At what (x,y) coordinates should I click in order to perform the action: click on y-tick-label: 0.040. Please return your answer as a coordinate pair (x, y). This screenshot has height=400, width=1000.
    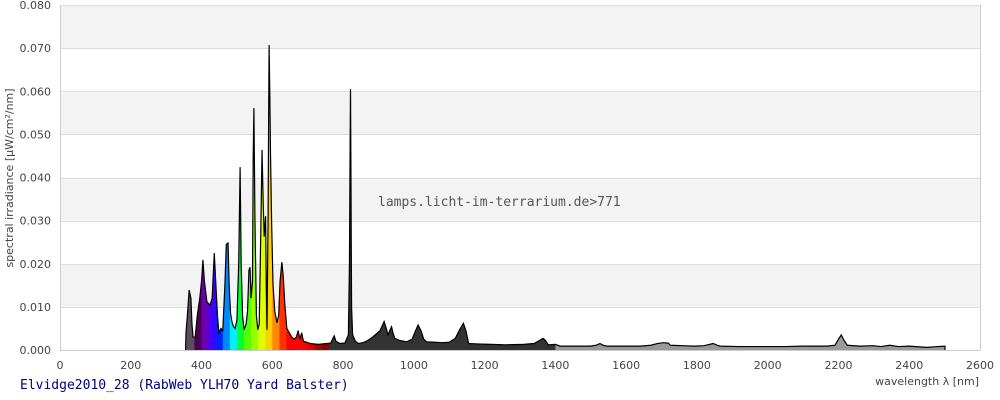
    Looking at the image, I should click on (36, 178).